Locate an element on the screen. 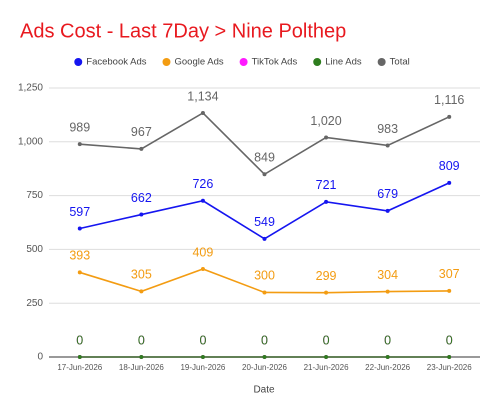  x-tick-label: 20-Jun-2026 is located at coordinates (264, 367).